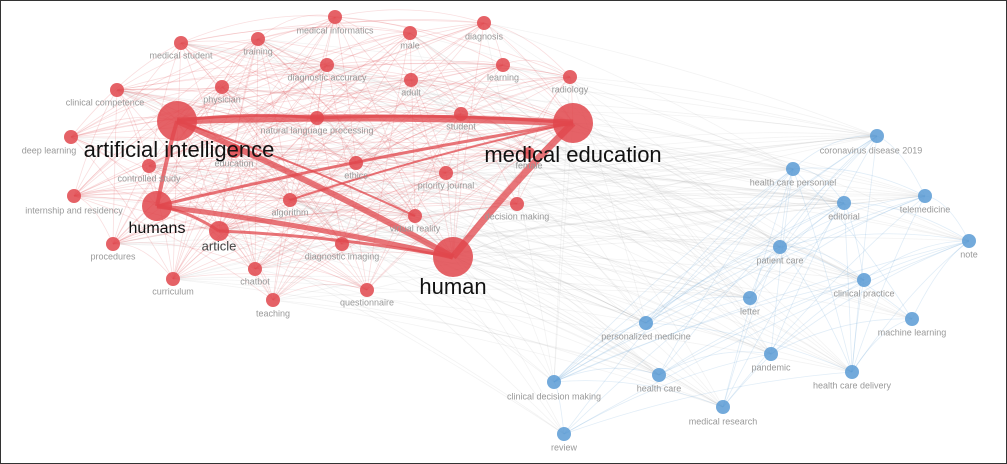 The height and width of the screenshot is (464, 1007). Describe the element at coordinates (452, 286) in the screenshot. I see `node-label: human` at that location.